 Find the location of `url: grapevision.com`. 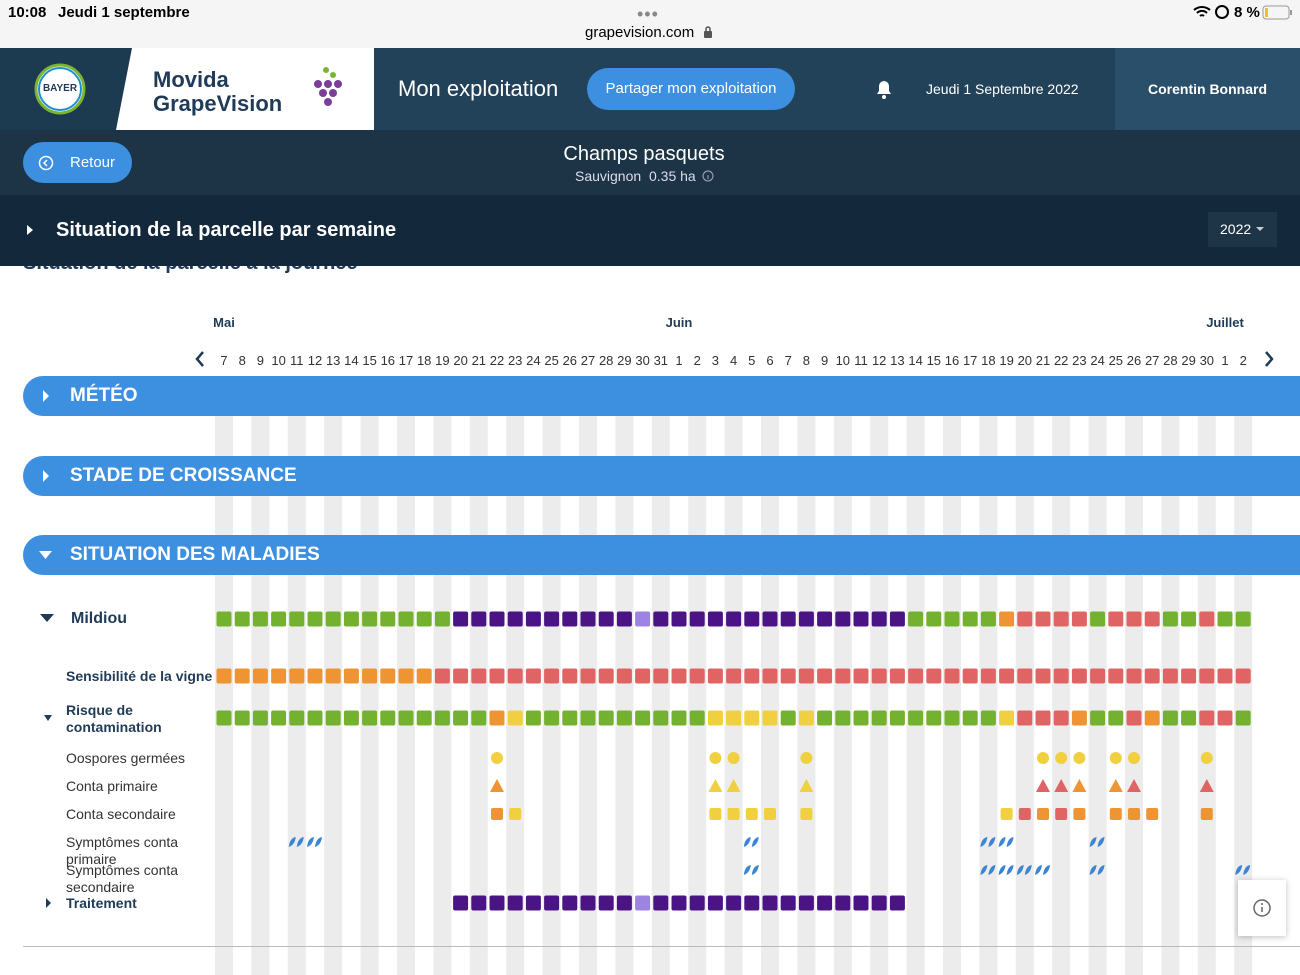

url: grapevision.com is located at coordinates (640, 32).